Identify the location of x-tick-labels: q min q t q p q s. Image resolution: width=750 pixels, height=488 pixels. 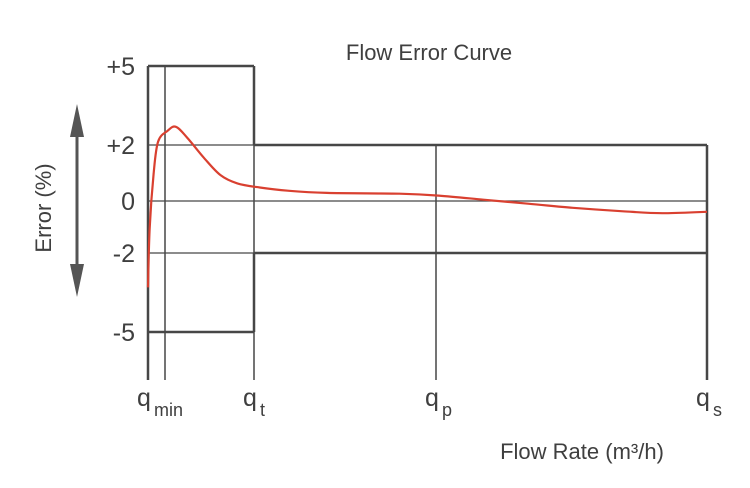
(429, 402).